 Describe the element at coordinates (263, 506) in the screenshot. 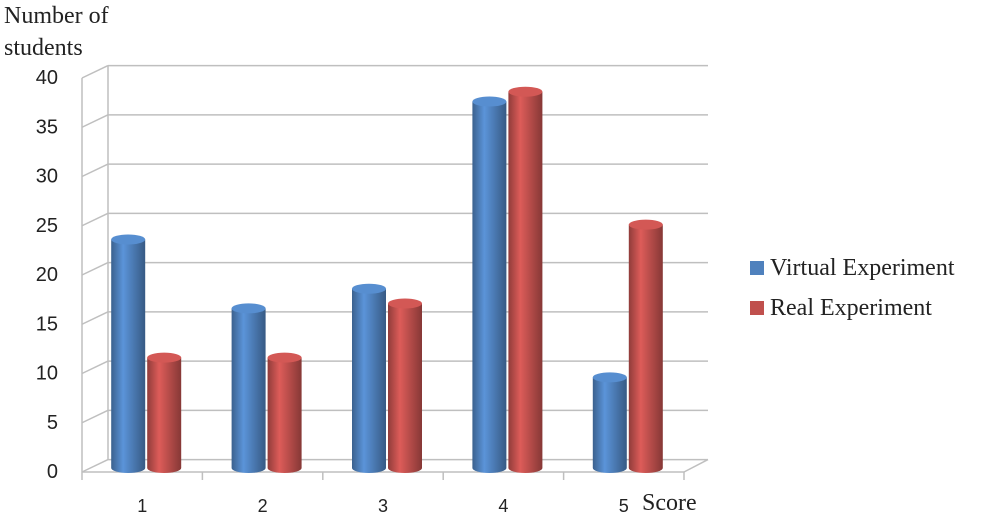

I see `x-tick-label-2: 2` at that location.